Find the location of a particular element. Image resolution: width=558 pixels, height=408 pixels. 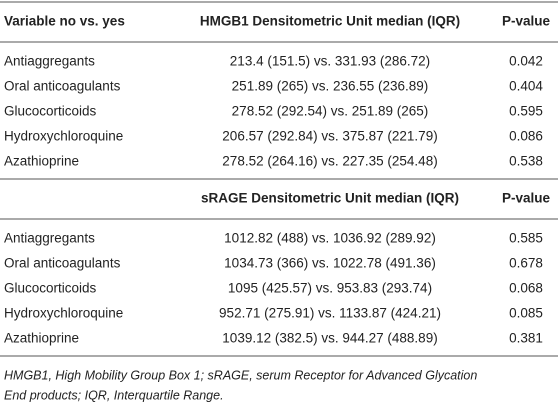

cell: 1012.82 (488) vs. 1036.92 (289.92) is located at coordinates (330, 238).